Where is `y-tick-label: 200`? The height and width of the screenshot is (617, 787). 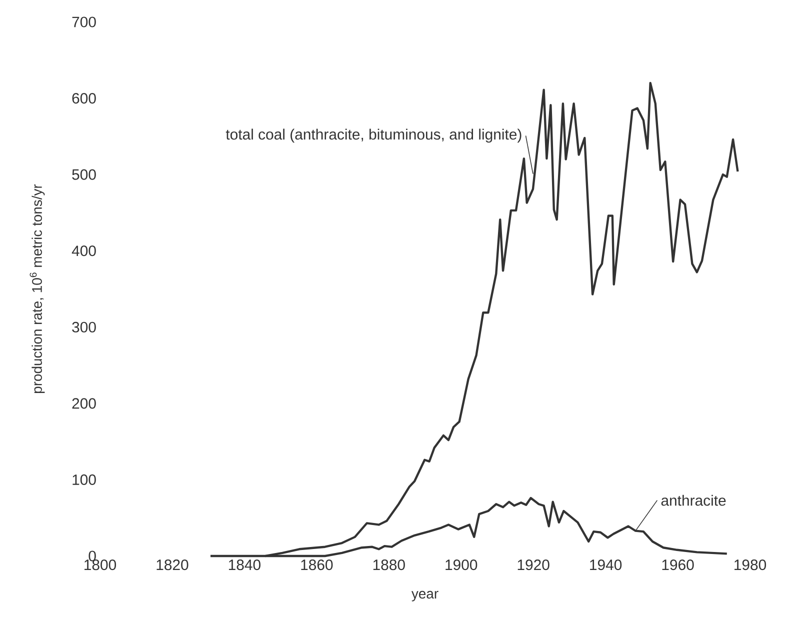
y-tick-label: 200 is located at coordinates (84, 403).